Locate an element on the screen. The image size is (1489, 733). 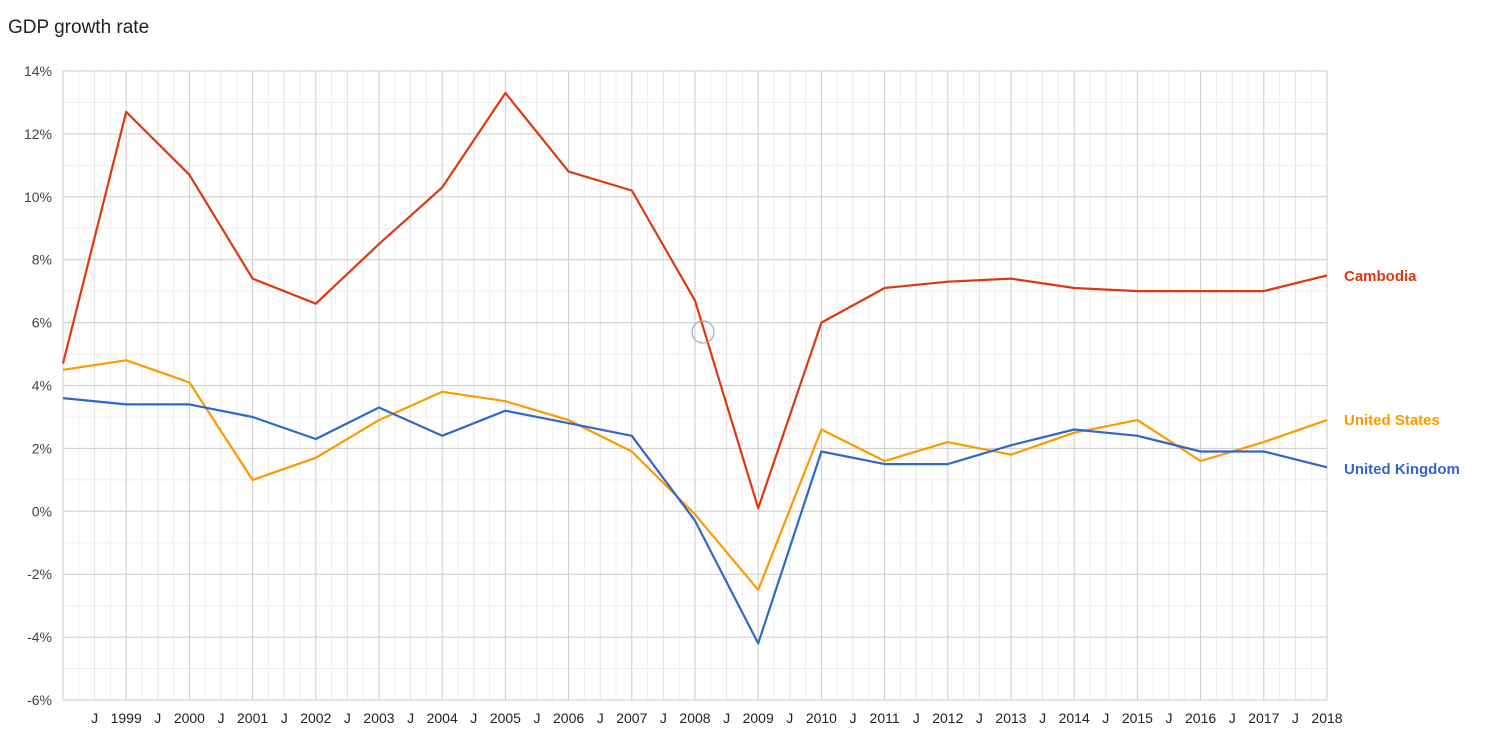
x-tick-label: 2014 is located at coordinates (1074, 718).